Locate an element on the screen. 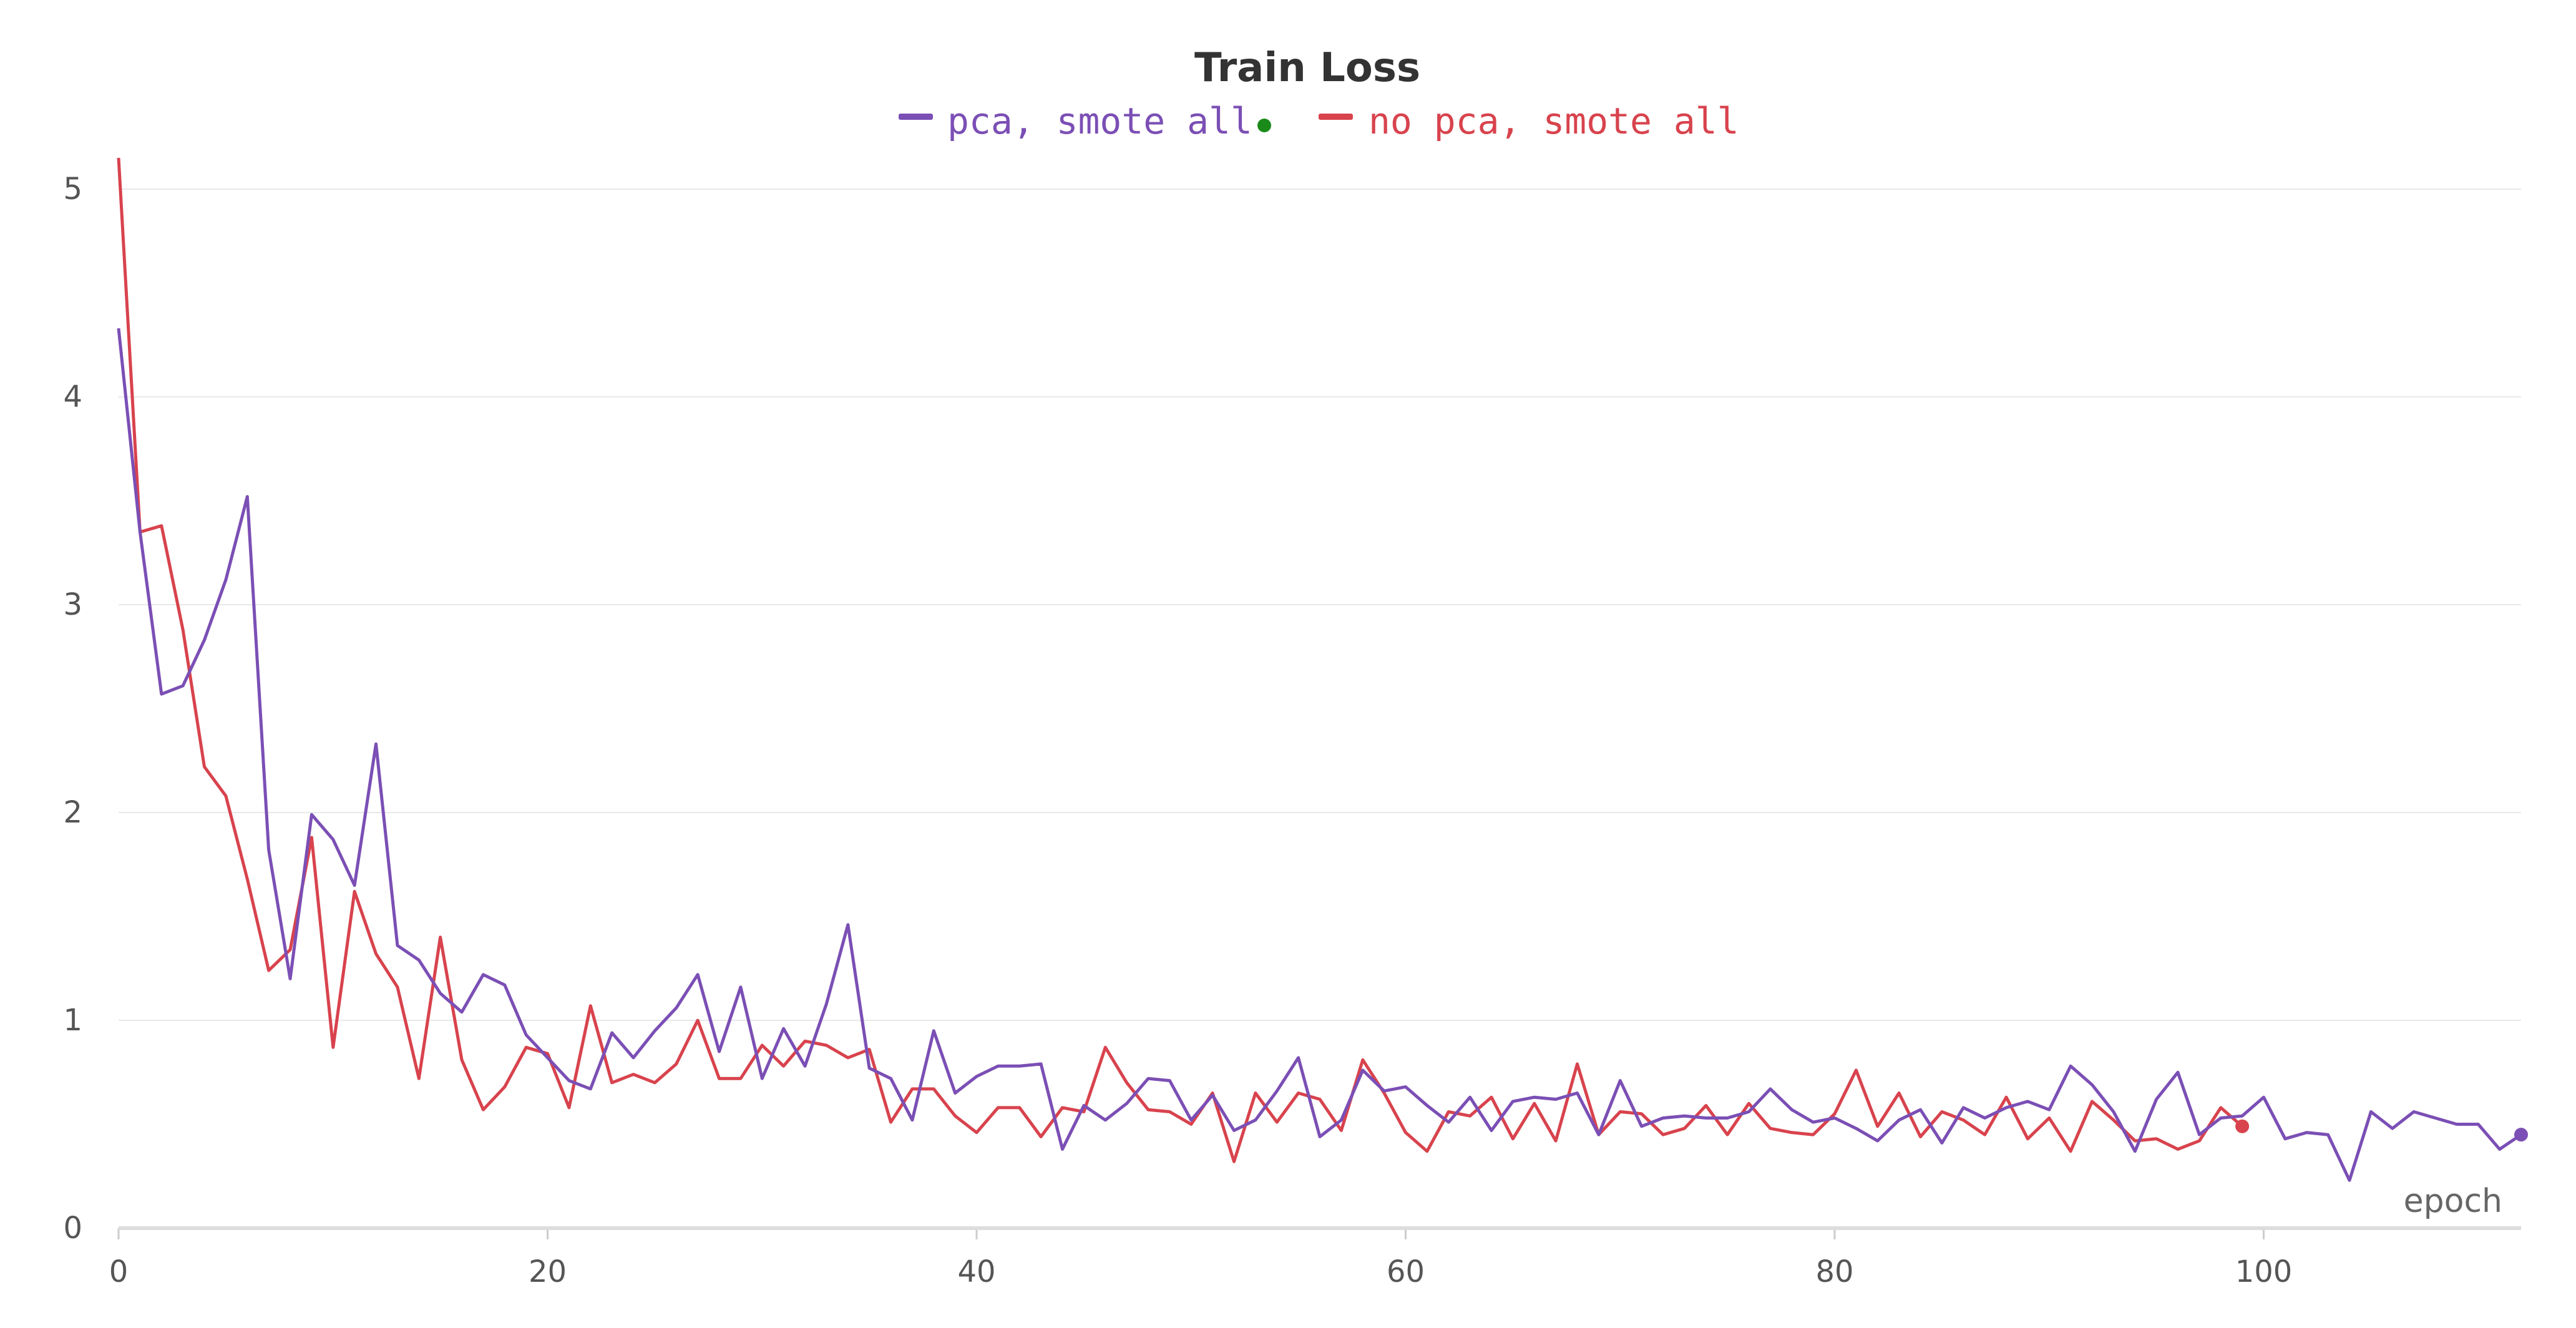 This screenshot has height=1328, width=2576. chart-title: Train Loss is located at coordinates (1307, 68).